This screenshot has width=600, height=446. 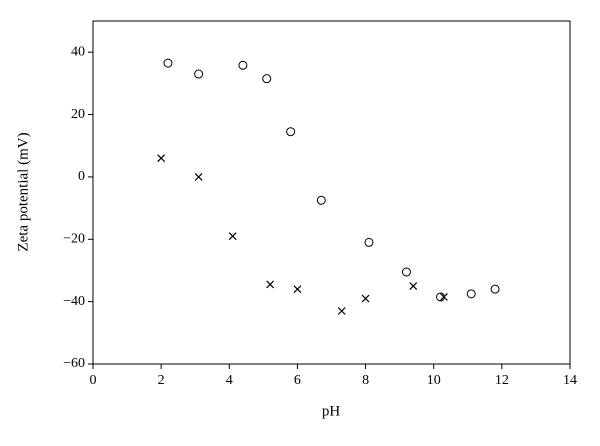 What do you see at coordinates (365, 380) in the screenshot?
I see `x-tick-label: 8` at bounding box center [365, 380].